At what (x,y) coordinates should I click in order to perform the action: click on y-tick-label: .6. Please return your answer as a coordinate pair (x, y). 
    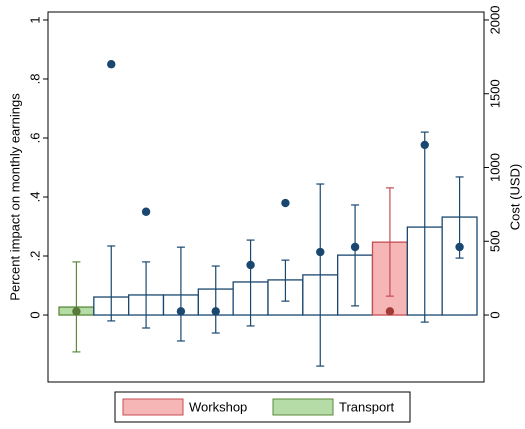
    Looking at the image, I should click on (34, 138).